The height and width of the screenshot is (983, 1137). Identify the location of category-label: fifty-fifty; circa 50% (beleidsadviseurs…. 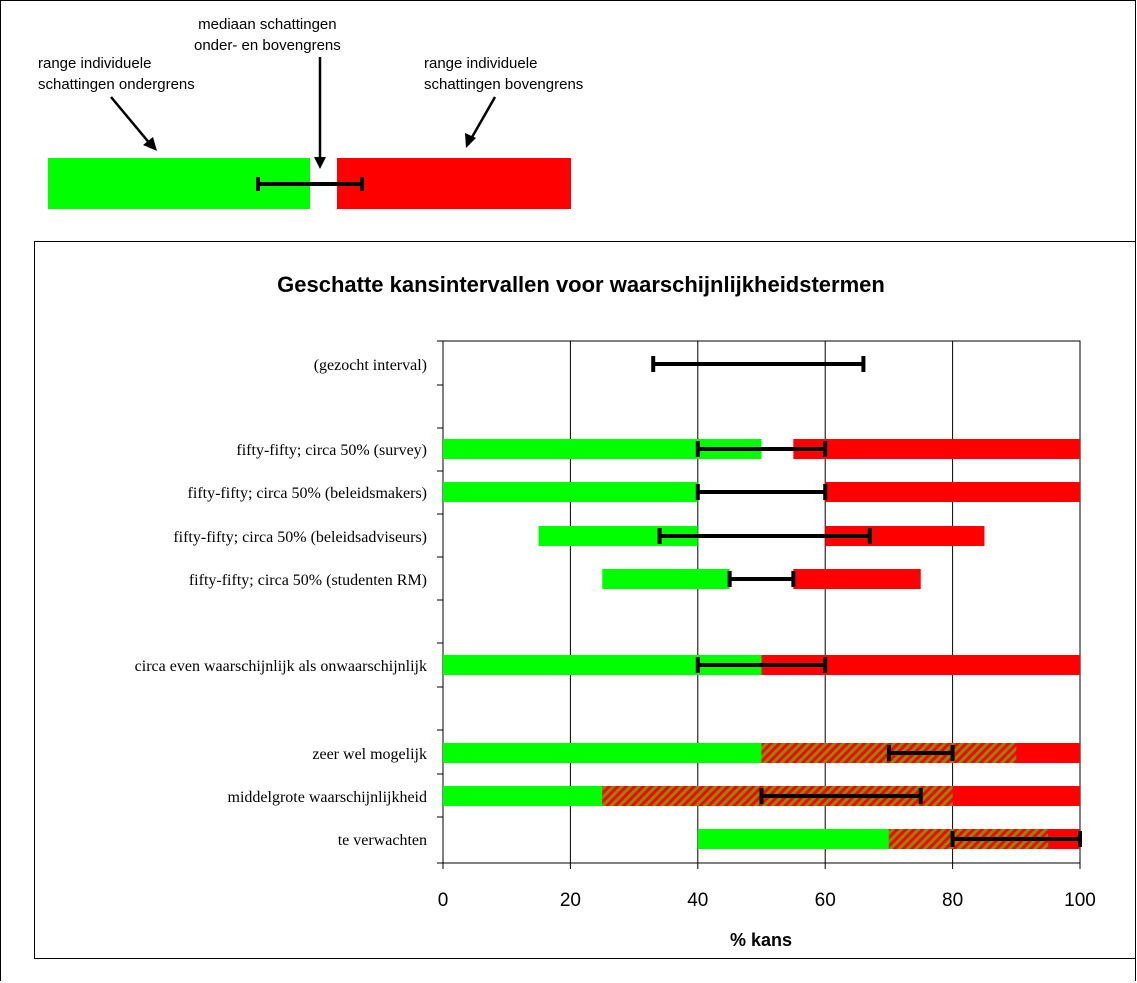
(300, 537).